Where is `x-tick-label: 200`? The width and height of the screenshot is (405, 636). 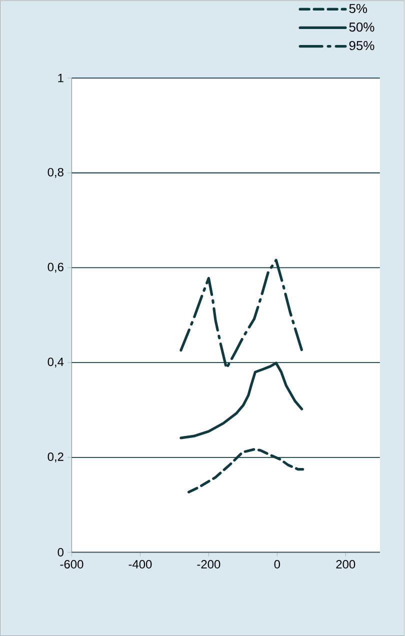 x-tick-label: 200 is located at coordinates (346, 564).